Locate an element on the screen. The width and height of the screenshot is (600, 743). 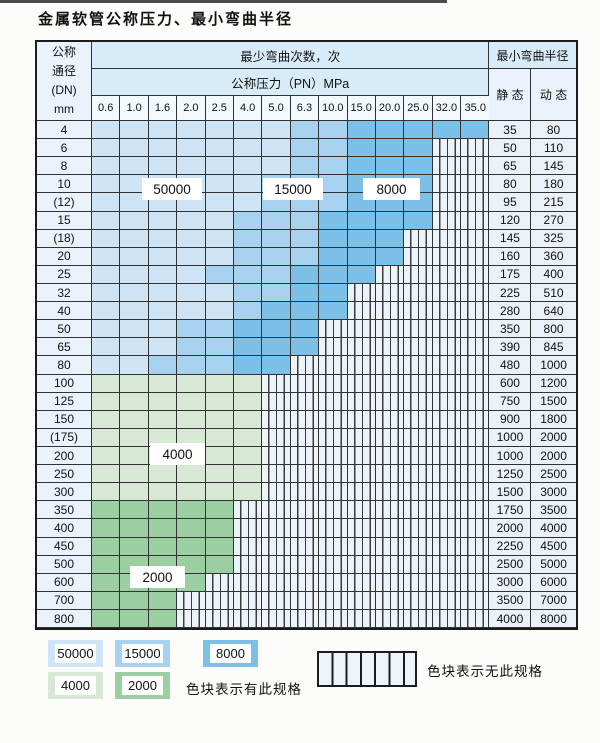
dn-cell: 200 is located at coordinates (64, 456).